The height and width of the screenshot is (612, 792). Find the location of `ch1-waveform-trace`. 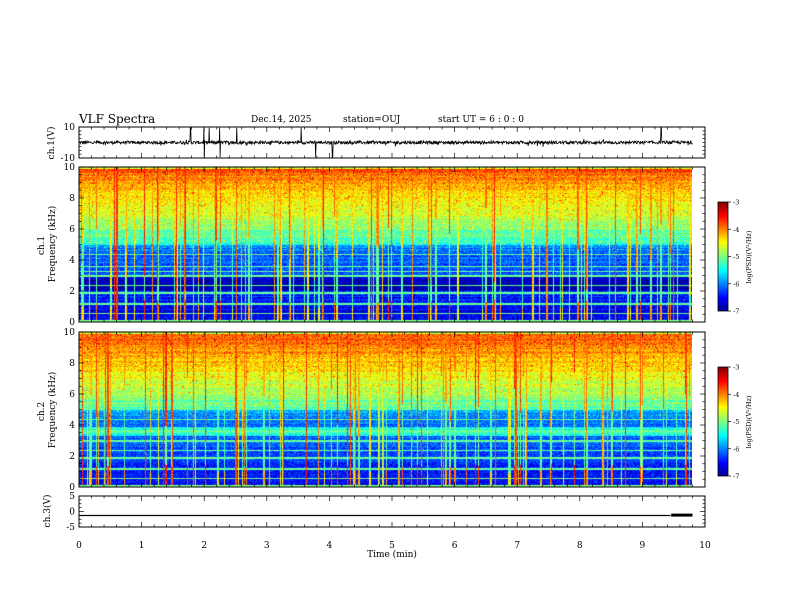

ch1-waveform-trace is located at coordinates (385, 142).